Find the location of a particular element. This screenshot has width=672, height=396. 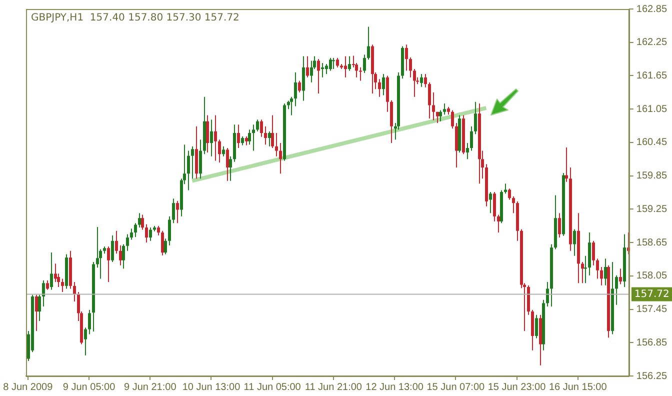

y-tick-label: 162.85 is located at coordinates (652, 9).